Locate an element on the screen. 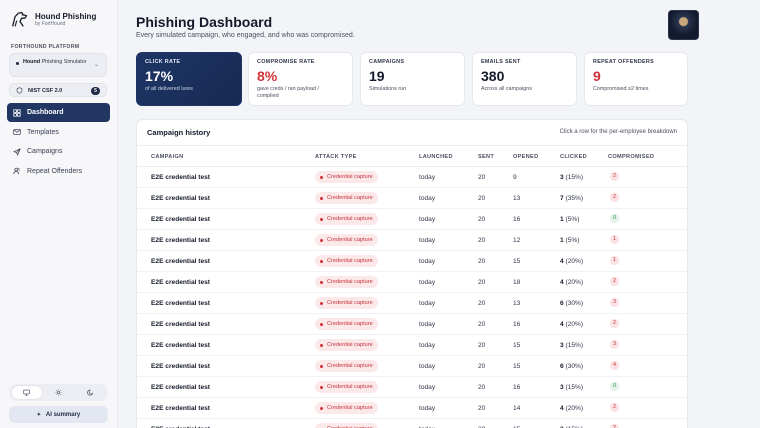 This screenshot has height=428, width=760. platform-section-label: FORTHOUND PLATFORM is located at coordinates (45, 47).